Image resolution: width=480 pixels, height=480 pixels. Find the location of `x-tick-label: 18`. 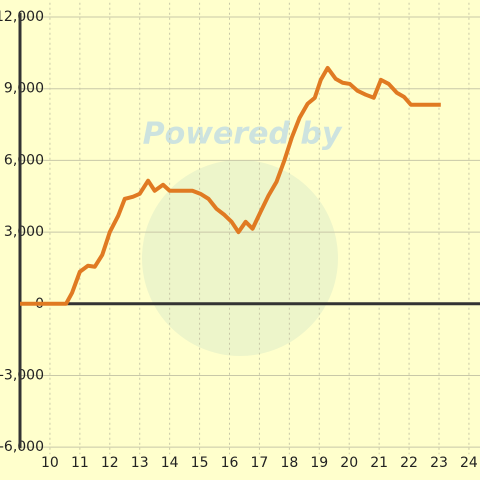

x-tick-label: 18 is located at coordinates (289, 463).